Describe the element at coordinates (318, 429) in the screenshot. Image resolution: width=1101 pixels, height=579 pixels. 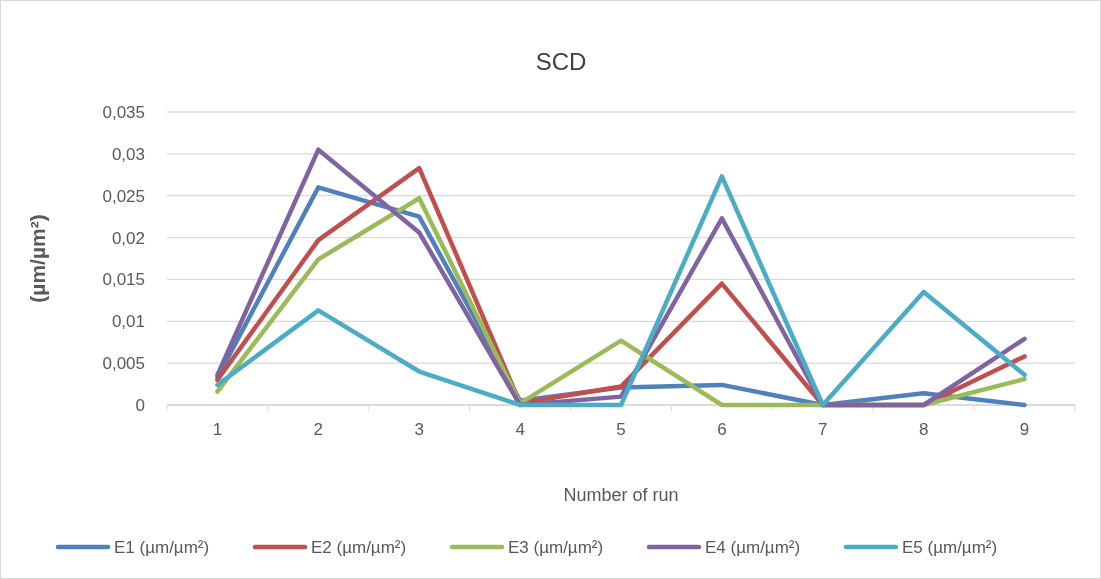
I see `x-tick-label: 2` at that location.